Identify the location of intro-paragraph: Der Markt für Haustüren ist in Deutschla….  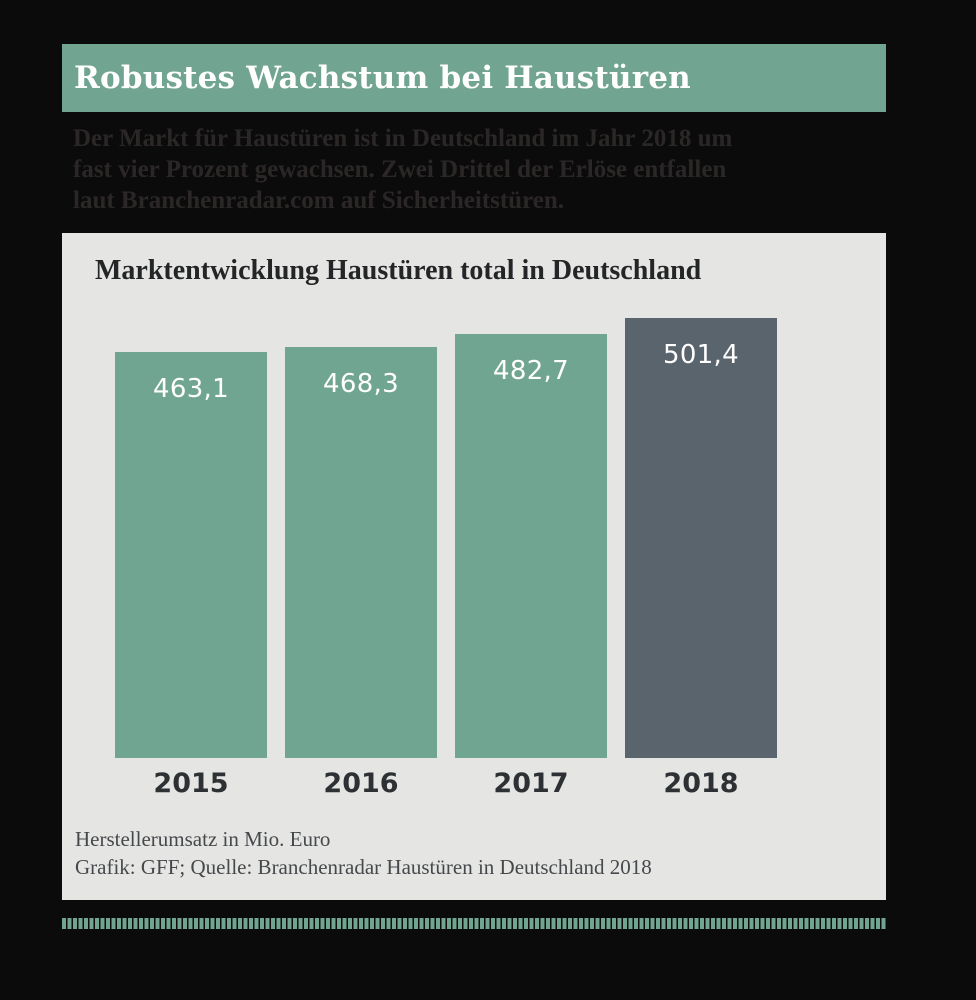
(403, 169).